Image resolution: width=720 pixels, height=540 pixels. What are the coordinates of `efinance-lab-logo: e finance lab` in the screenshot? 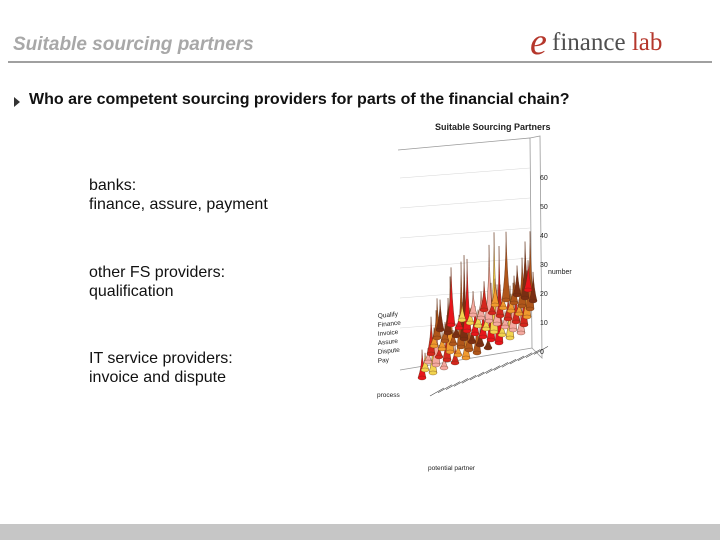 It's located at (620, 42).